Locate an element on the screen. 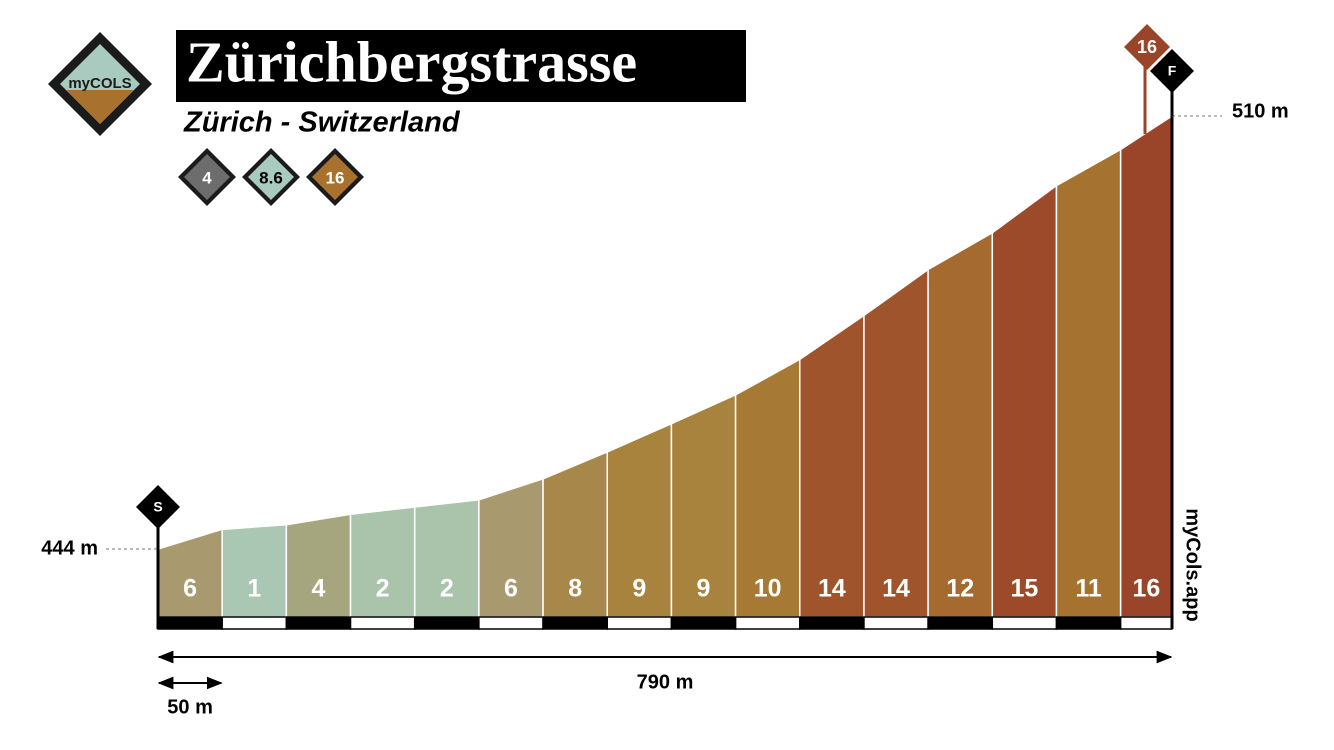 This screenshot has height=750, width=1334. logo-text: myCOLS is located at coordinates (99, 83).